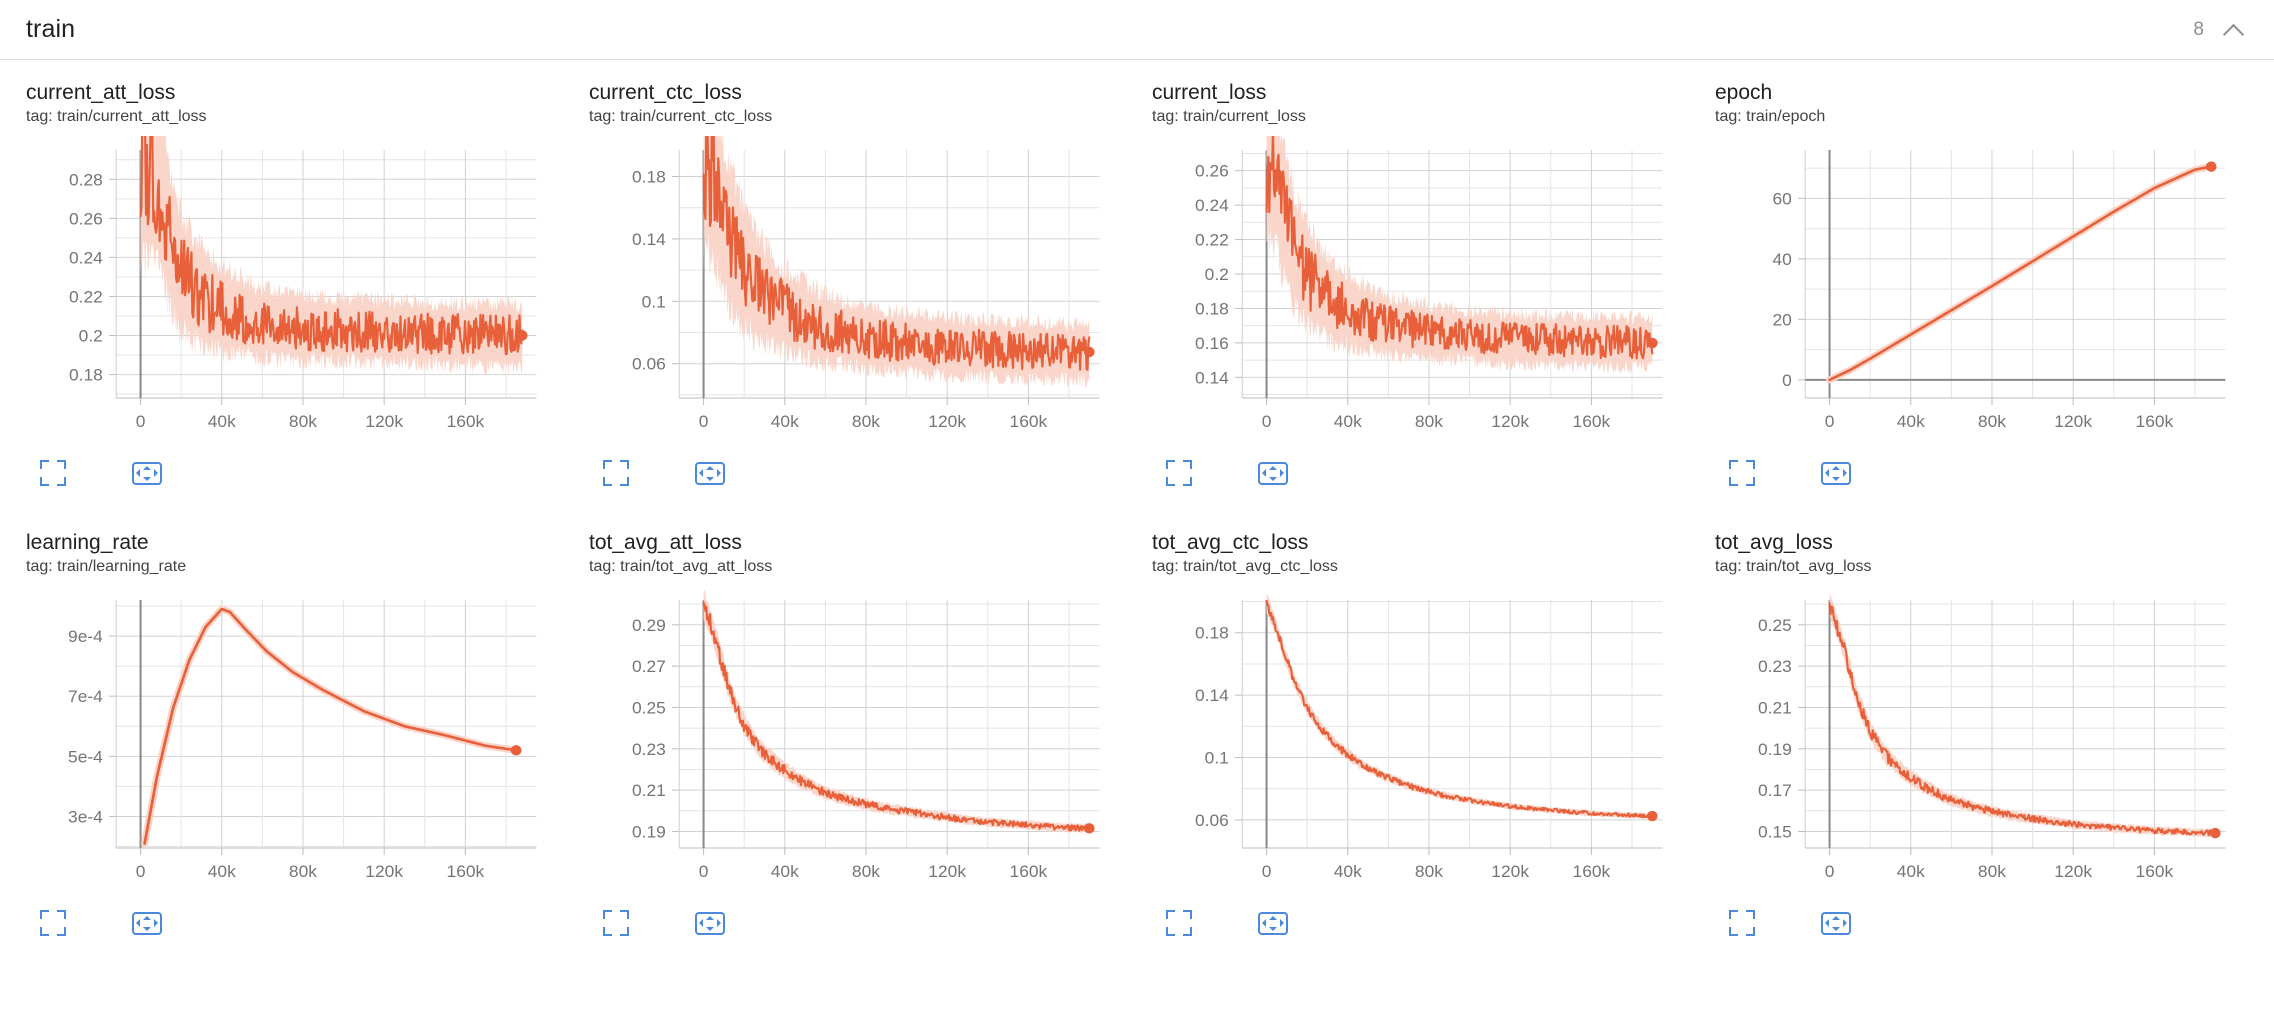 Image resolution: width=2274 pixels, height=1018 pixels. I want to click on card-tag: tag: train/current_ctc_loss, so click(681, 117).